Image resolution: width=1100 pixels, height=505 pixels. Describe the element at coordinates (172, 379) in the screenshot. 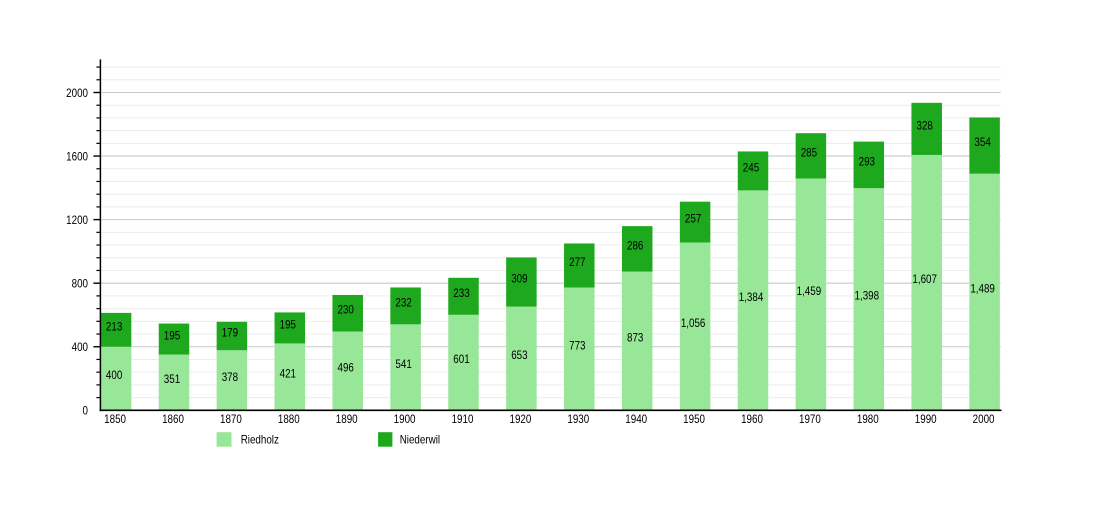

I see `svg-text: 351` at that location.